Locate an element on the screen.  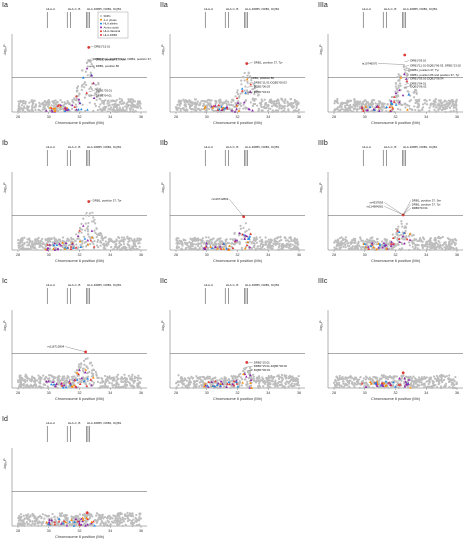
x-tick-label: 32 is located at coordinates (396, 393).